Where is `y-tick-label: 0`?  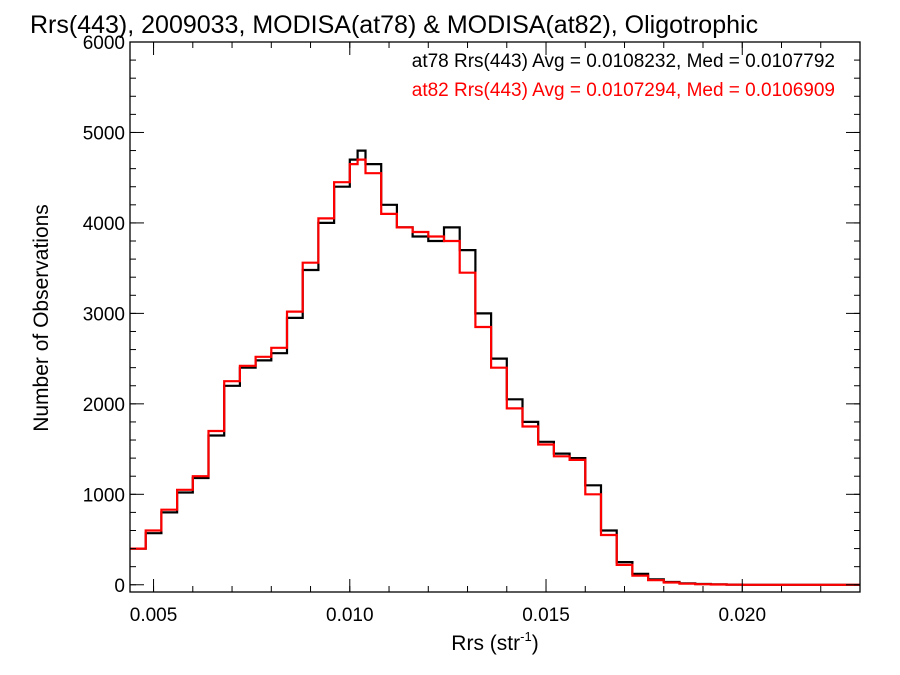
y-tick-label: 0 is located at coordinates (119, 586).